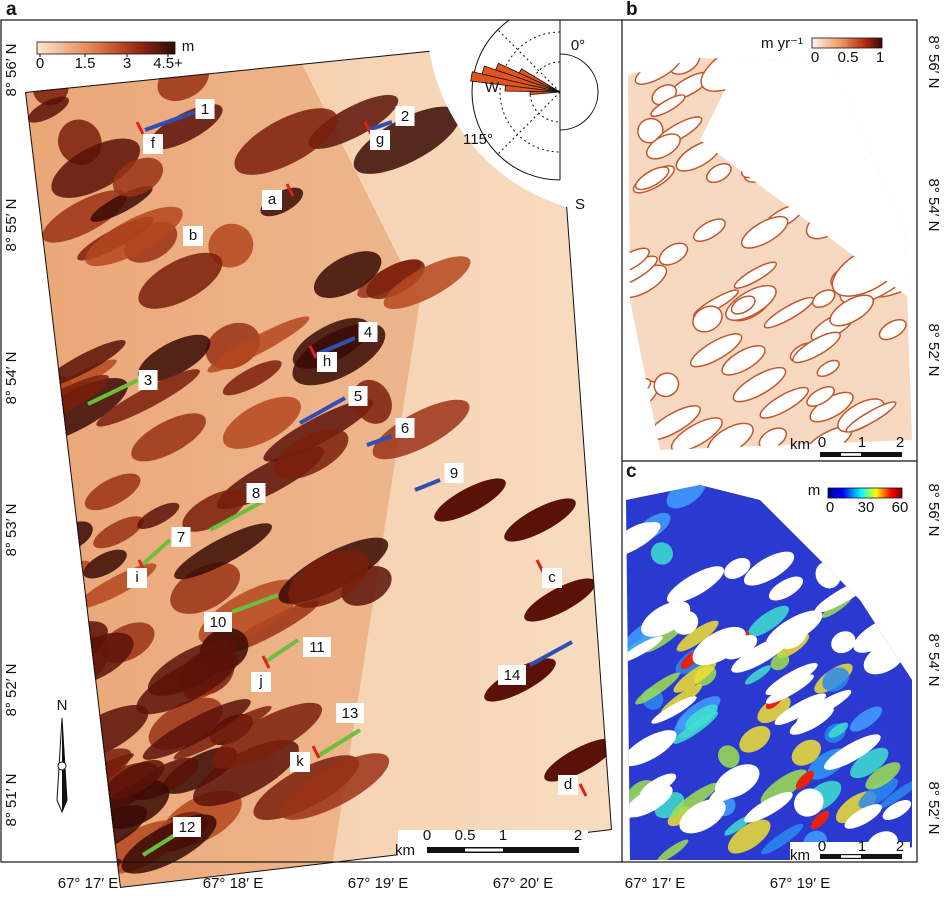  I want to click on scale-tick-label: 0.5, so click(465, 835).